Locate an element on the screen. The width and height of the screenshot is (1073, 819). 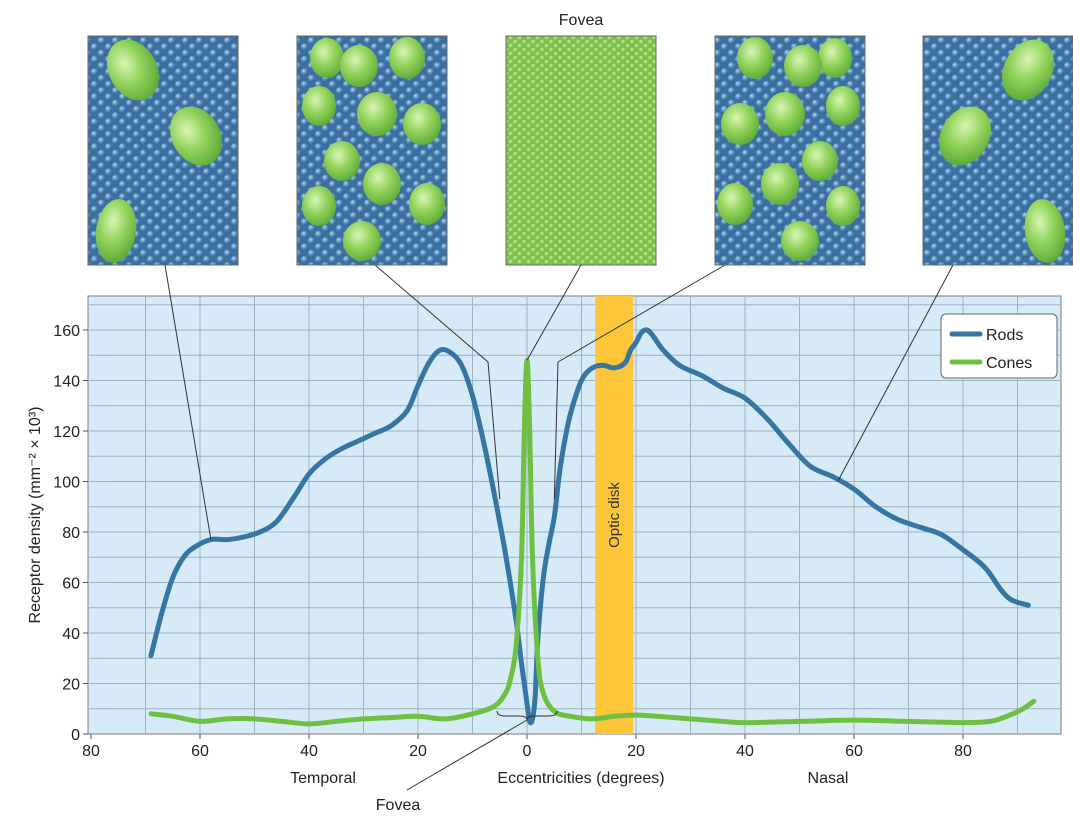
mosaic-background is located at coordinates (581, 150).